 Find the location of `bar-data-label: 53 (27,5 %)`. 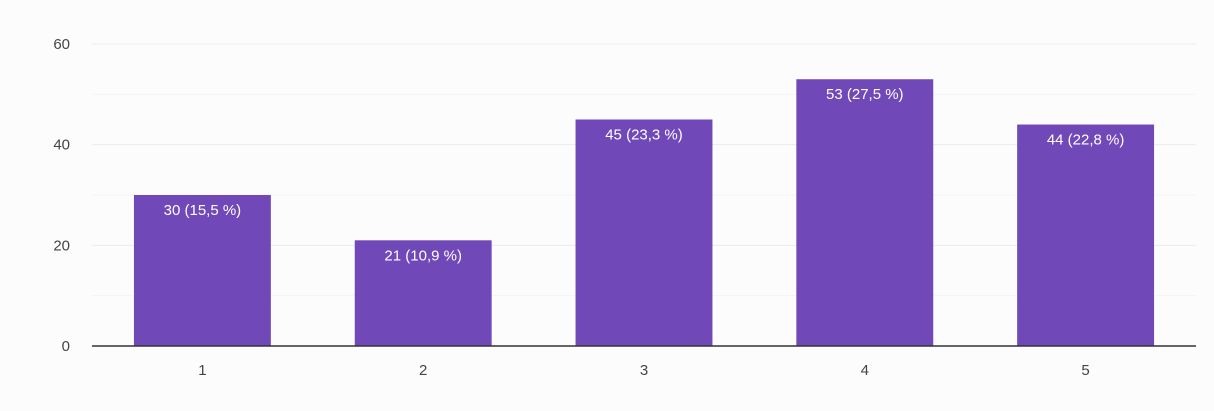

bar-data-label: 53 (27,5 %) is located at coordinates (865, 94).